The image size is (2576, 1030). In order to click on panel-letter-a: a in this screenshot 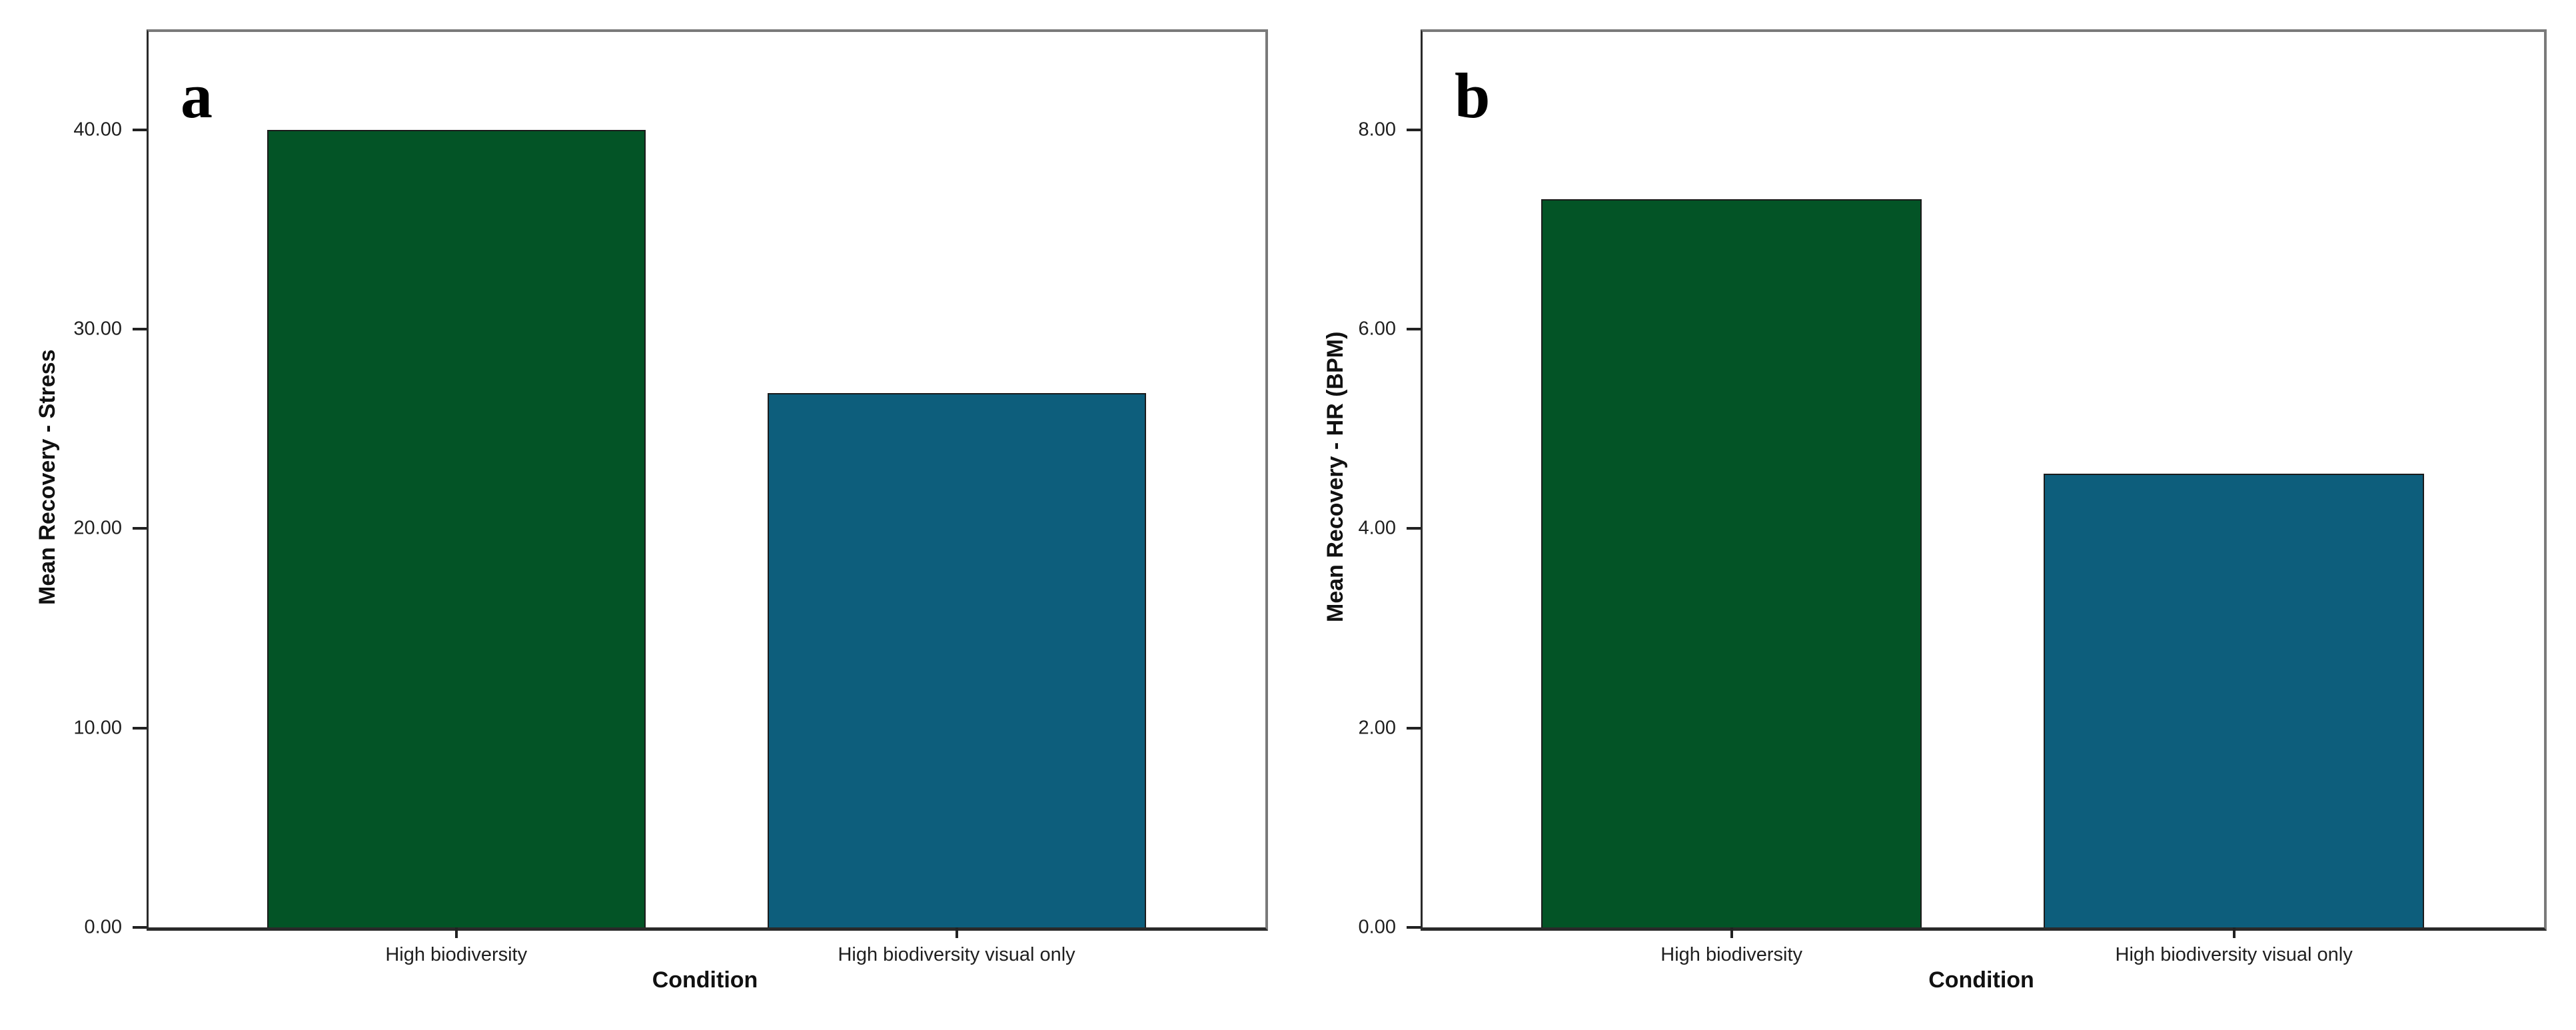, I will do `click(197, 95)`.